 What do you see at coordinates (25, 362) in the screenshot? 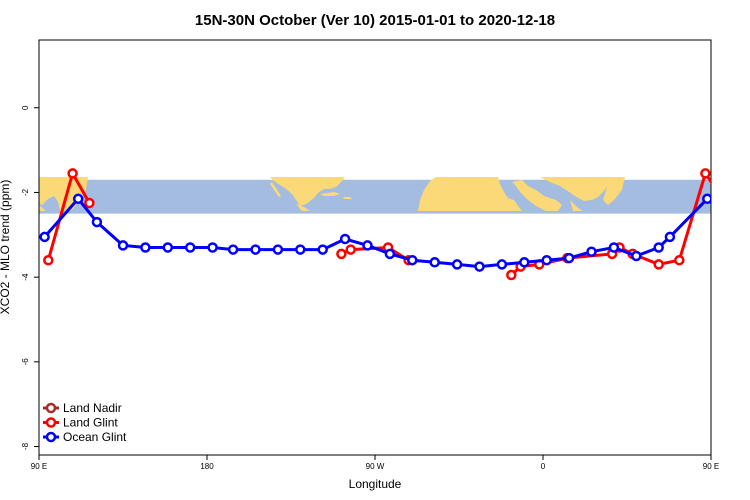
I see `y-tick-label: -6` at bounding box center [25, 362].